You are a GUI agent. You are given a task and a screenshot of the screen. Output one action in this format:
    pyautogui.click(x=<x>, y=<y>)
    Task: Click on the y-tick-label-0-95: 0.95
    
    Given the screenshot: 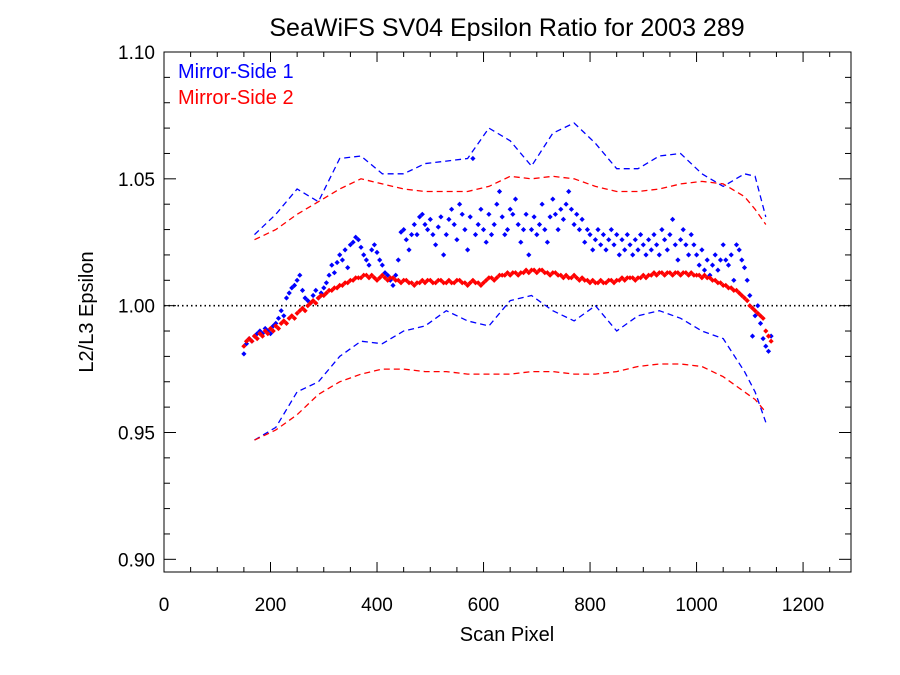 What is the action you would take?
    pyautogui.click(x=136, y=433)
    